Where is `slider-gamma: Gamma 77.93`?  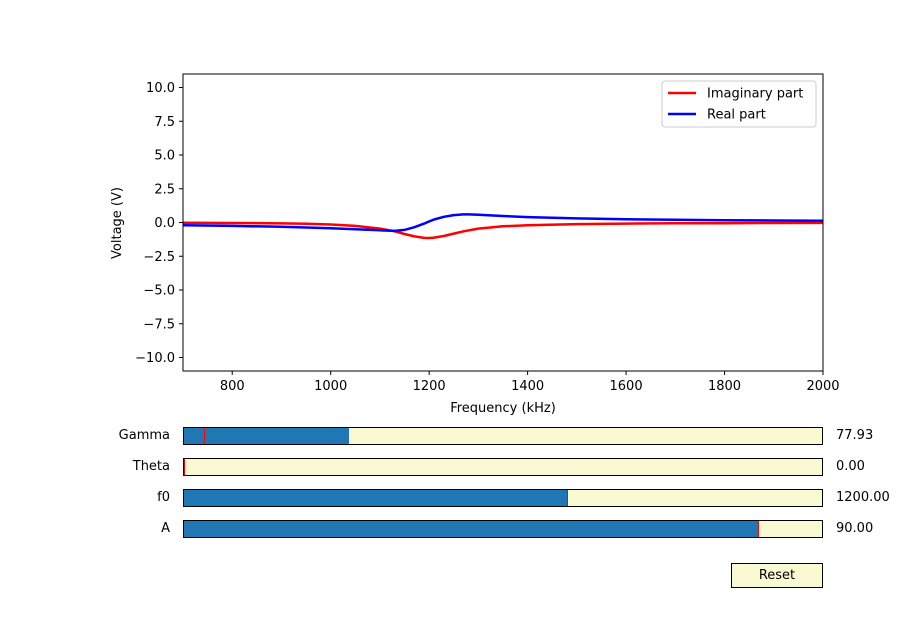 slider-gamma: Gamma 77.93 is located at coordinates (457, 437).